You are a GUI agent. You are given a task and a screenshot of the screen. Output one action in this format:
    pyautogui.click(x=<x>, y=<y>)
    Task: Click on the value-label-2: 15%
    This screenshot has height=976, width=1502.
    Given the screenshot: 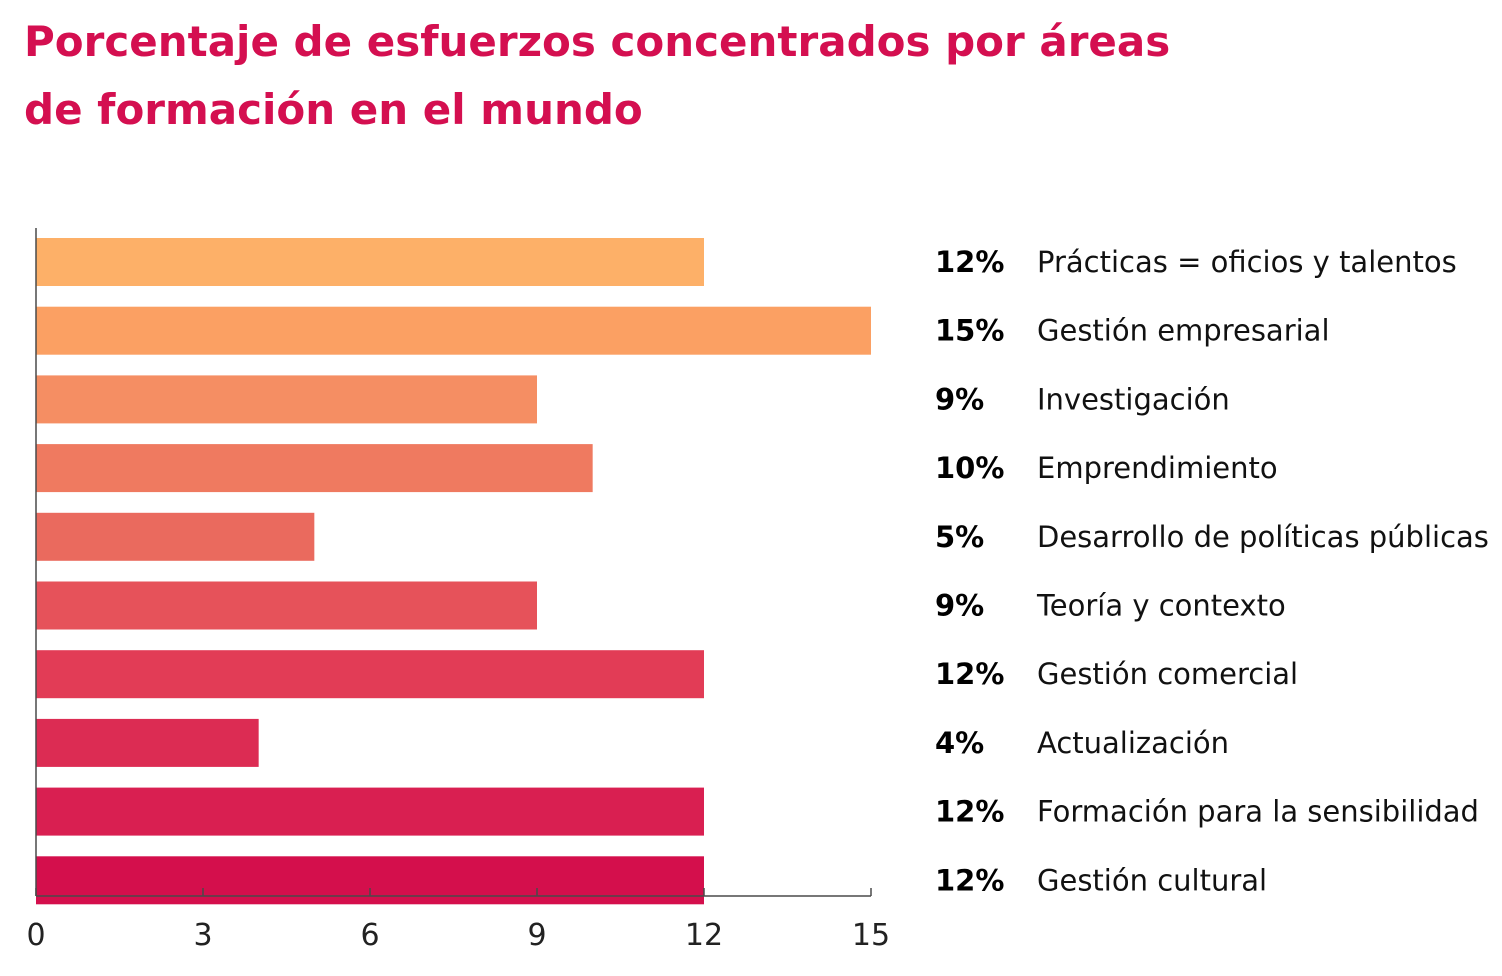 What is the action you would take?
    pyautogui.click(x=969, y=331)
    